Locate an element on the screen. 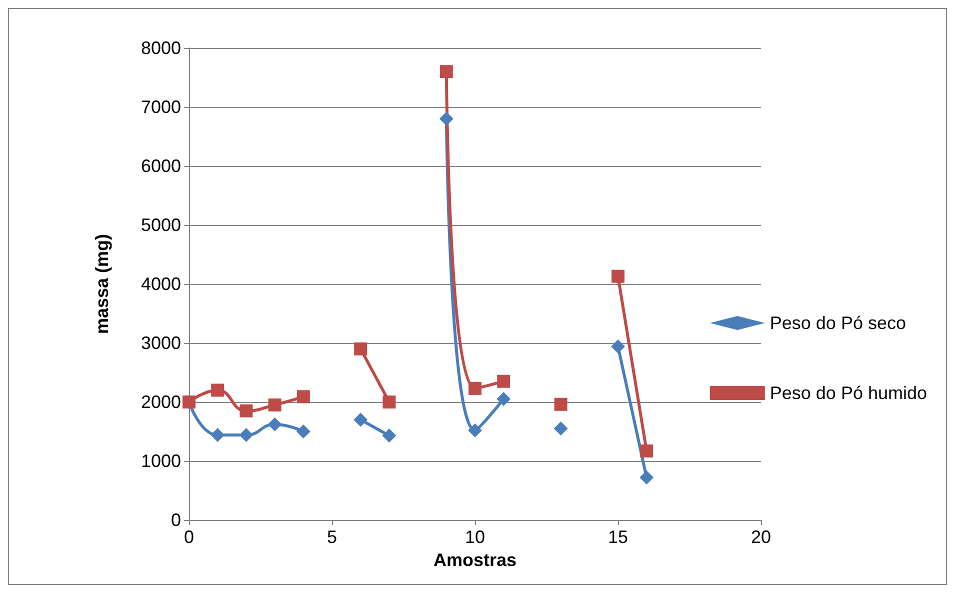 Image resolution: width=955 pixels, height=593 pixels. x-tick-label: 5 is located at coordinates (332, 537).